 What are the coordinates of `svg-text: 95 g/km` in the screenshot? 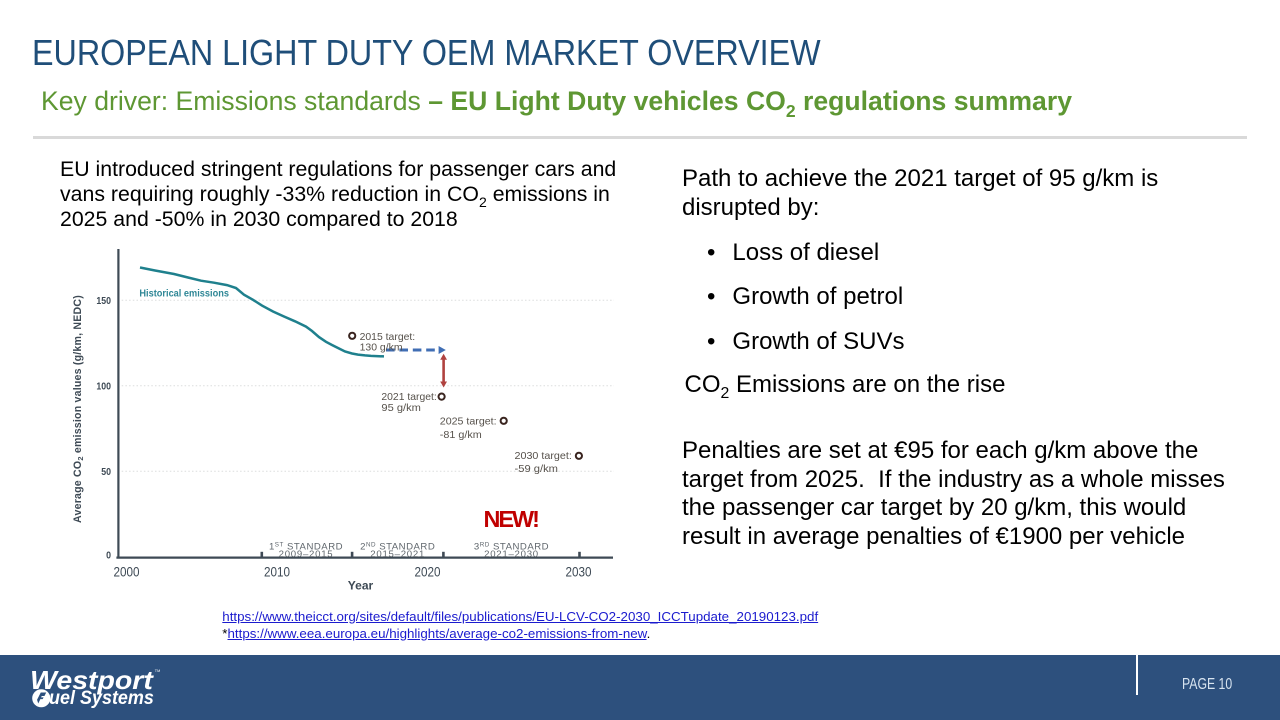 It's located at (401, 408).